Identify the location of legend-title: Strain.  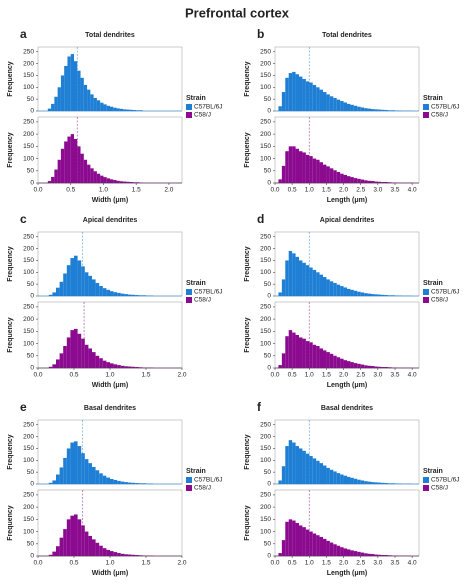
(196, 471).